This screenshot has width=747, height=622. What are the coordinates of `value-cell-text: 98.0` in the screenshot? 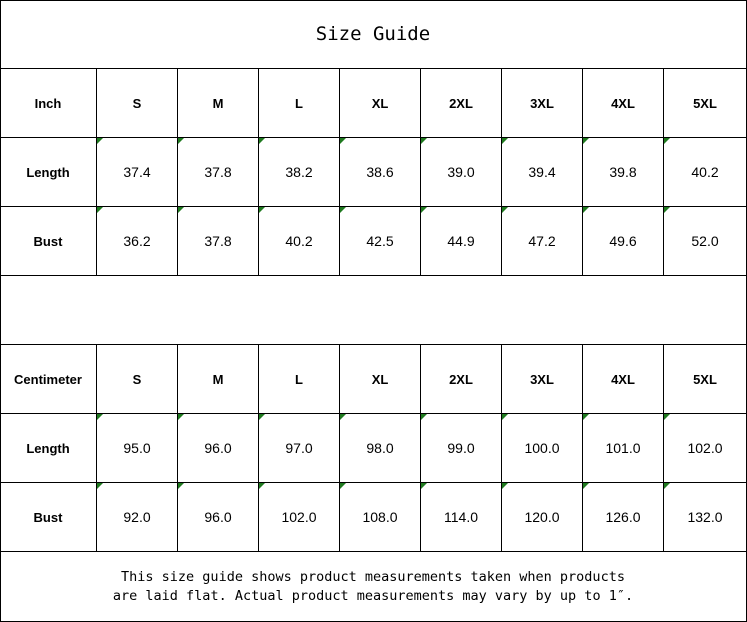 It's located at (380, 448).